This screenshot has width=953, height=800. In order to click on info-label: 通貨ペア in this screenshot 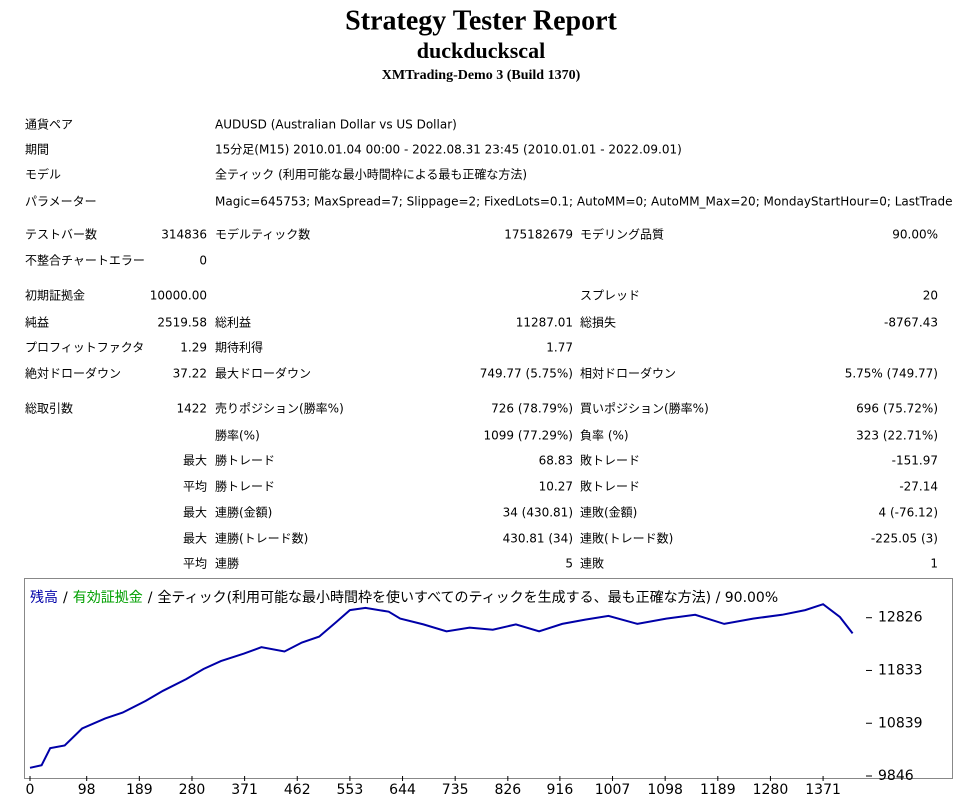, I will do `click(49, 124)`.